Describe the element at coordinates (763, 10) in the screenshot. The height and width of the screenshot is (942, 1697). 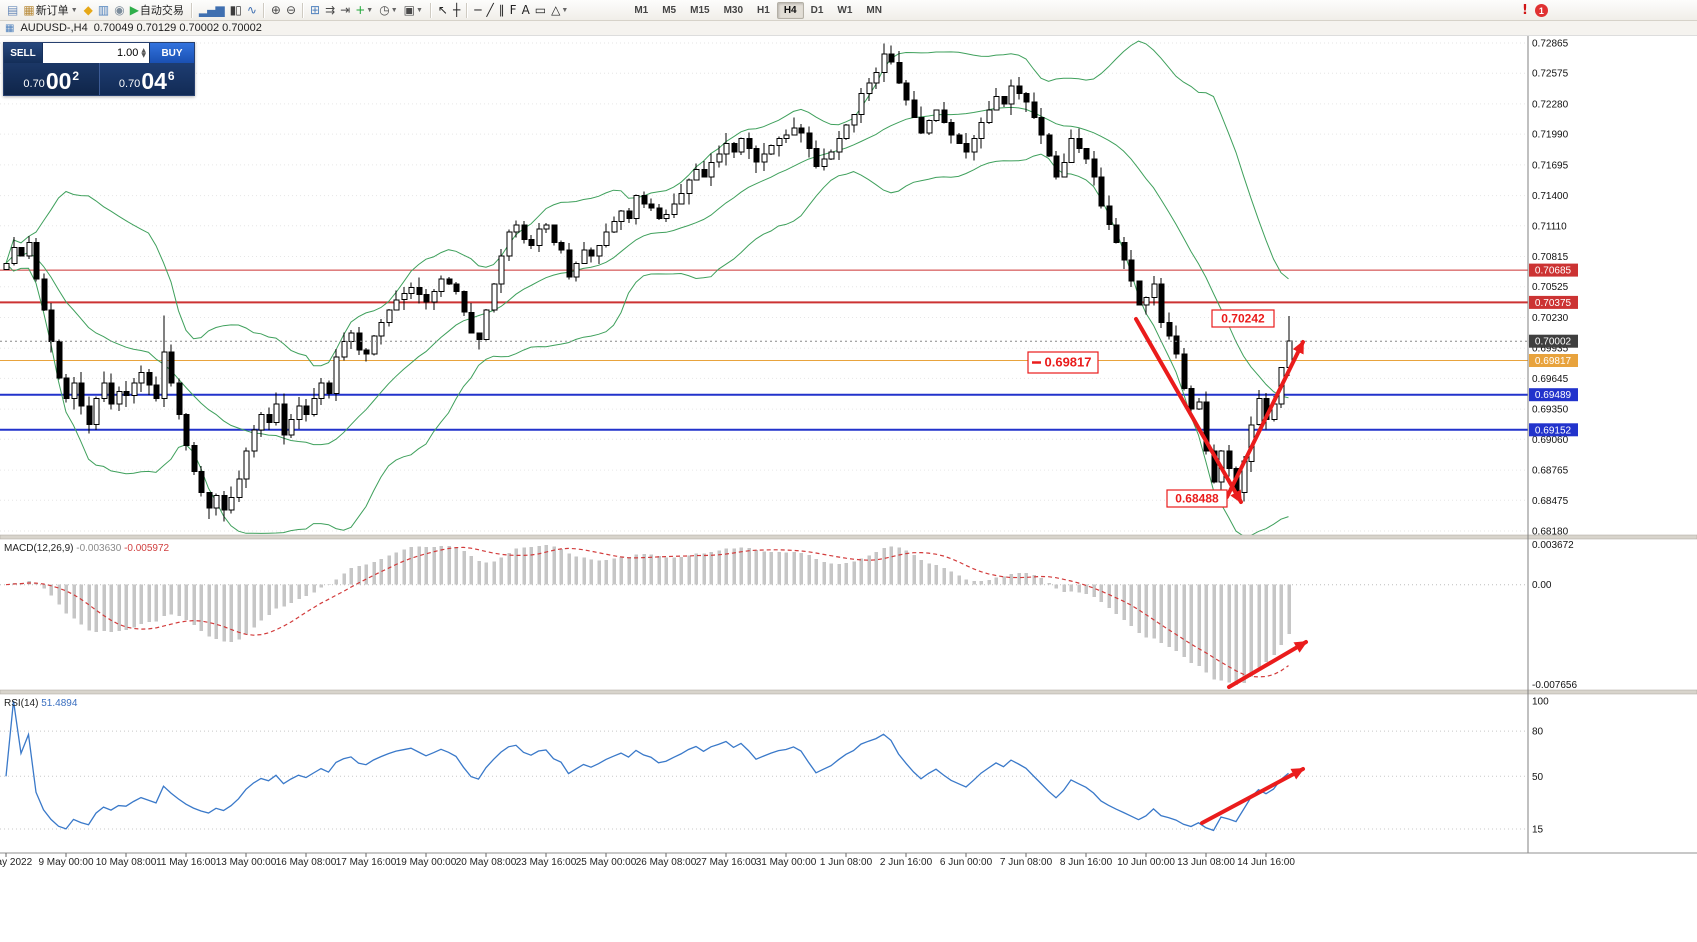
I see `timeframe-h1-button: H1` at that location.